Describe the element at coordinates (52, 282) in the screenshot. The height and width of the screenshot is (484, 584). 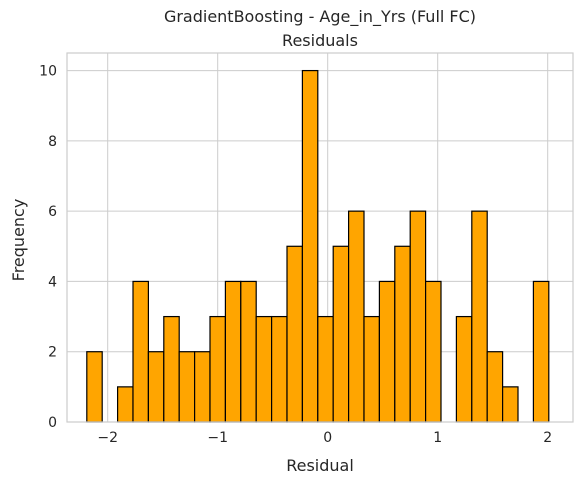
I see `y-tick-label-2: 4` at that location.